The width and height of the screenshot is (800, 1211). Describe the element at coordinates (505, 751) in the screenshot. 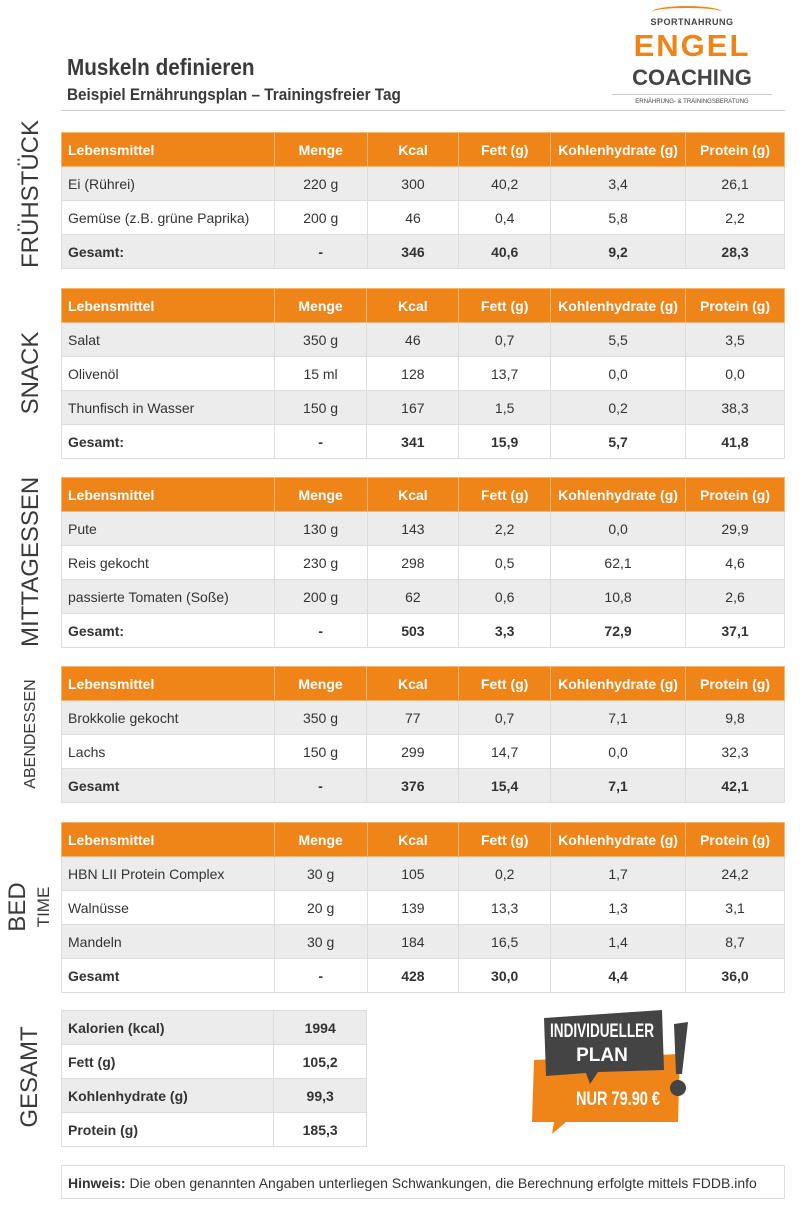

I see `table-cell: 14,7` at that location.